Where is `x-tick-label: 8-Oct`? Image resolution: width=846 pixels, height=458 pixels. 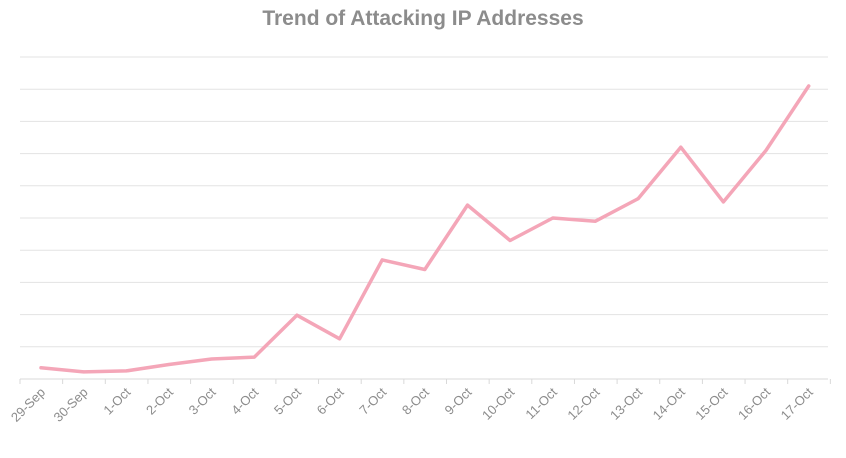 x-tick-label: 8-Oct is located at coordinates (415, 400).